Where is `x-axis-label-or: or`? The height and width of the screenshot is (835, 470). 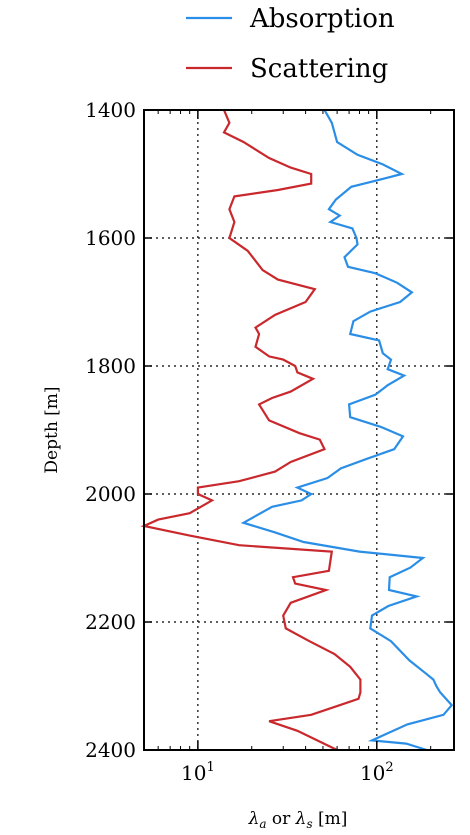
x-axis-label-or: or is located at coordinates (281, 819).